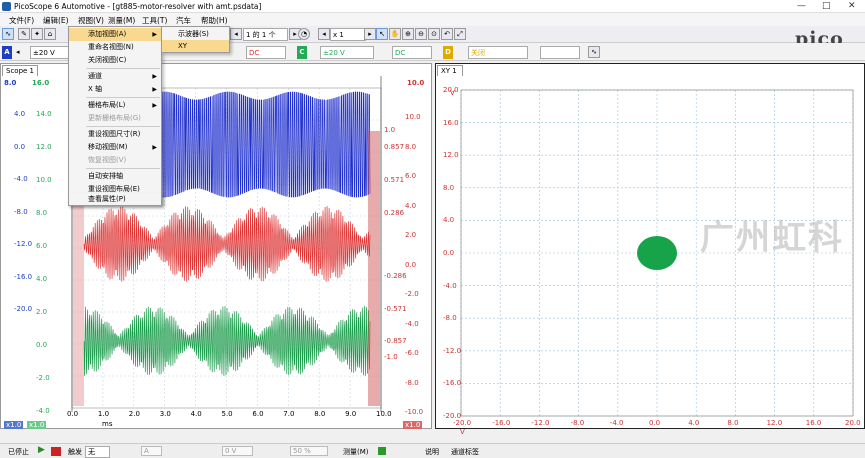 This screenshot has height=458, width=865. What do you see at coordinates (853, 423) in the screenshot?
I see `xy-x-tick: 20.0` at bounding box center [853, 423].